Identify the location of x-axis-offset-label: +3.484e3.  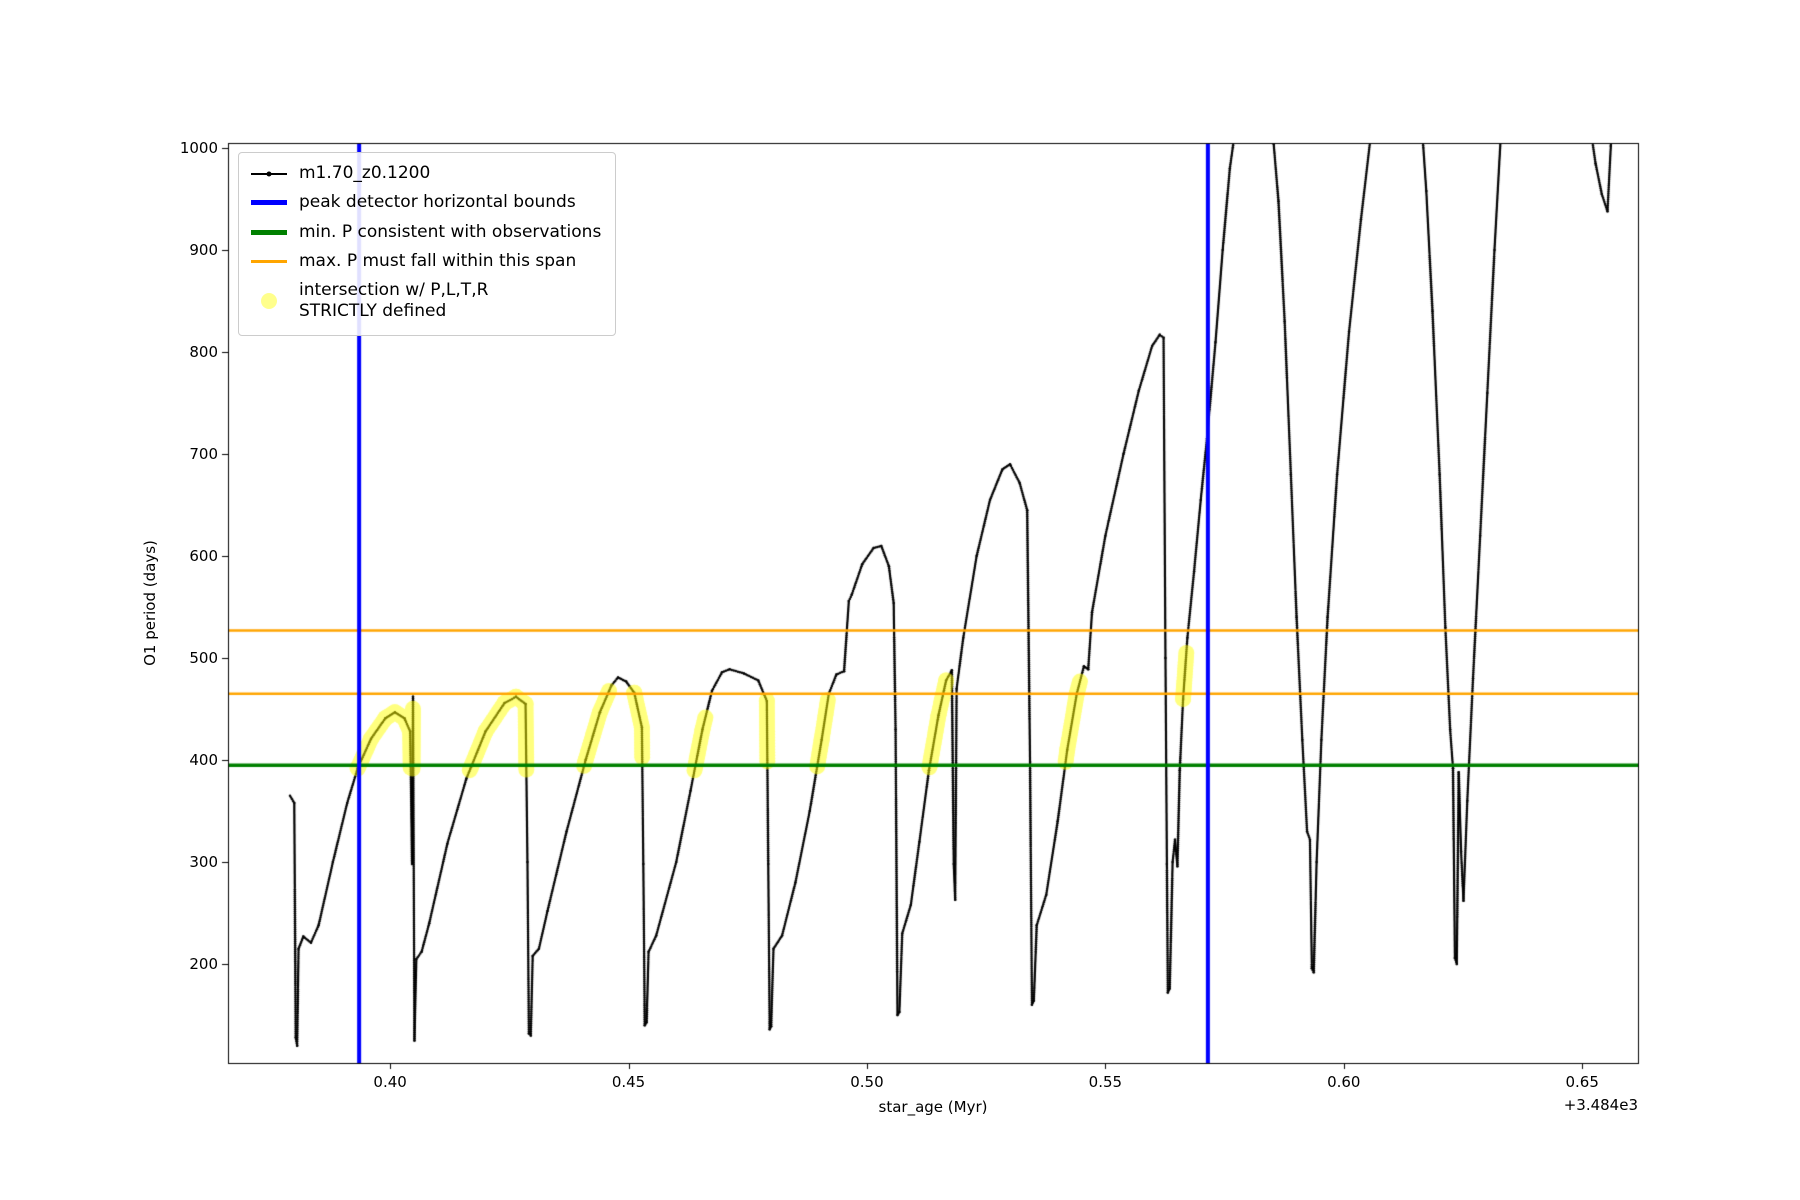
(1600, 1105).